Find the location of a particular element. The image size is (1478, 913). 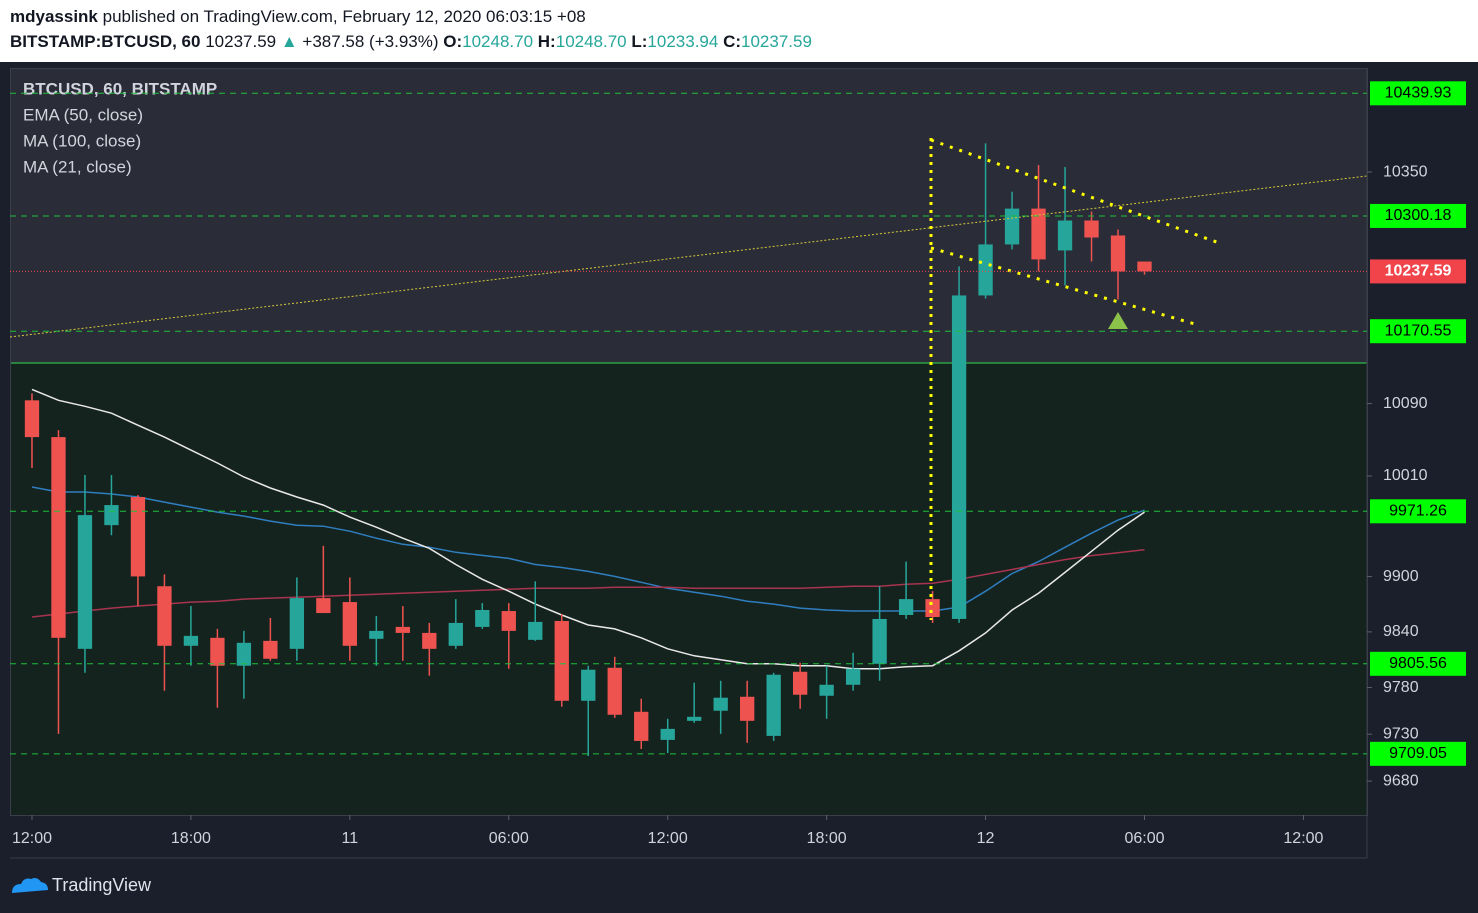

level-tag-label: 9971.26 is located at coordinates (1418, 511).